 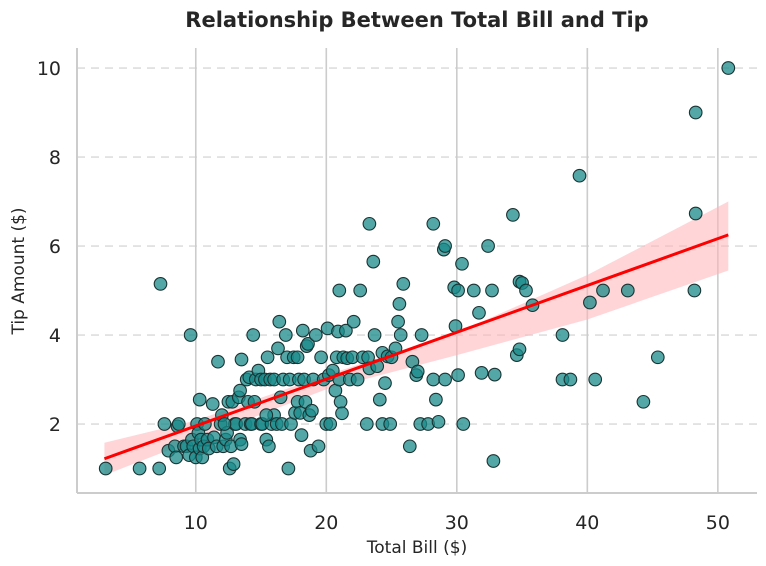 I want to click on y-tick-label: 2, so click(x=55, y=425).